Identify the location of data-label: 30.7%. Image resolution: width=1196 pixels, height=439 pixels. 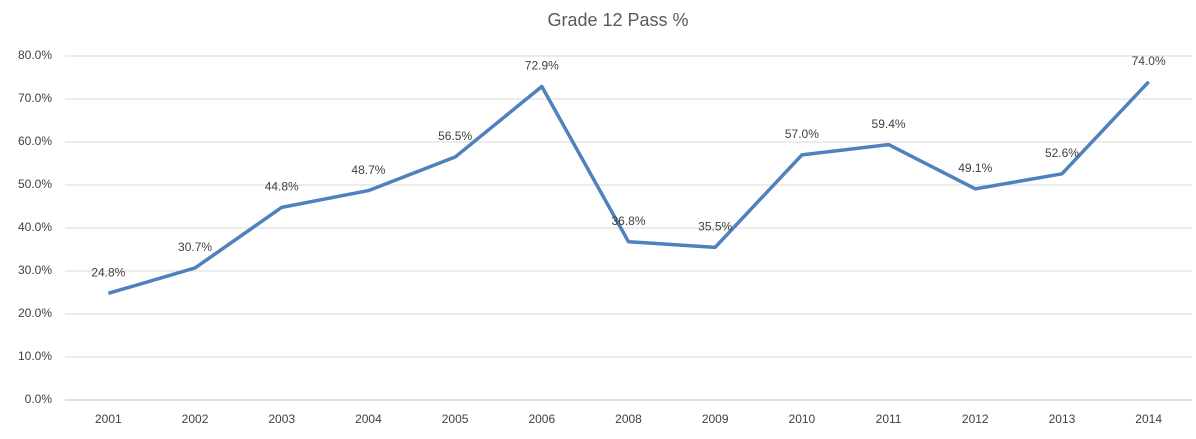
(195, 247).